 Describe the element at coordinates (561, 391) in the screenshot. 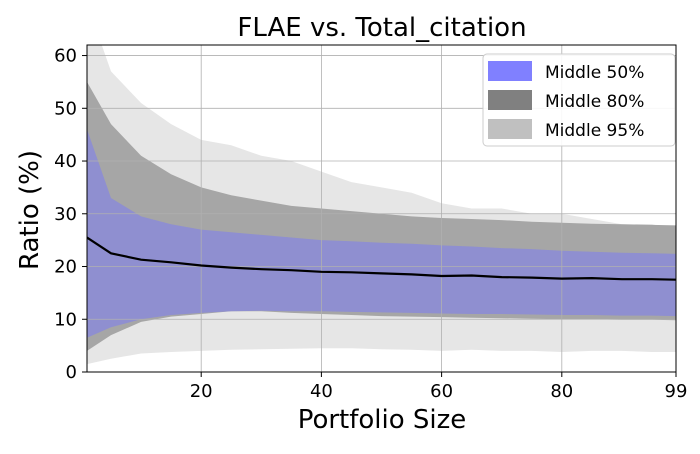

I see `x-tick-label: 80` at that location.